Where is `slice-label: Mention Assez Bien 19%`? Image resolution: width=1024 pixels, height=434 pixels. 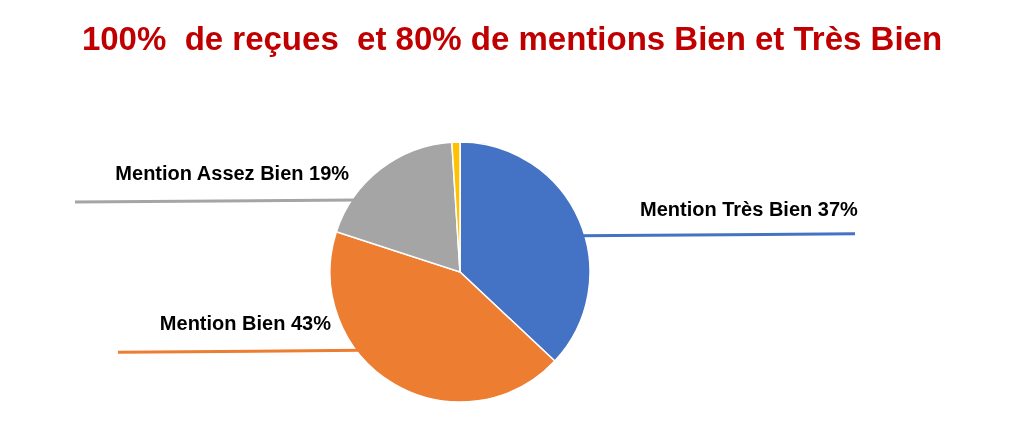
slice-label: Mention Assez Bien 19% is located at coordinates (232, 173).